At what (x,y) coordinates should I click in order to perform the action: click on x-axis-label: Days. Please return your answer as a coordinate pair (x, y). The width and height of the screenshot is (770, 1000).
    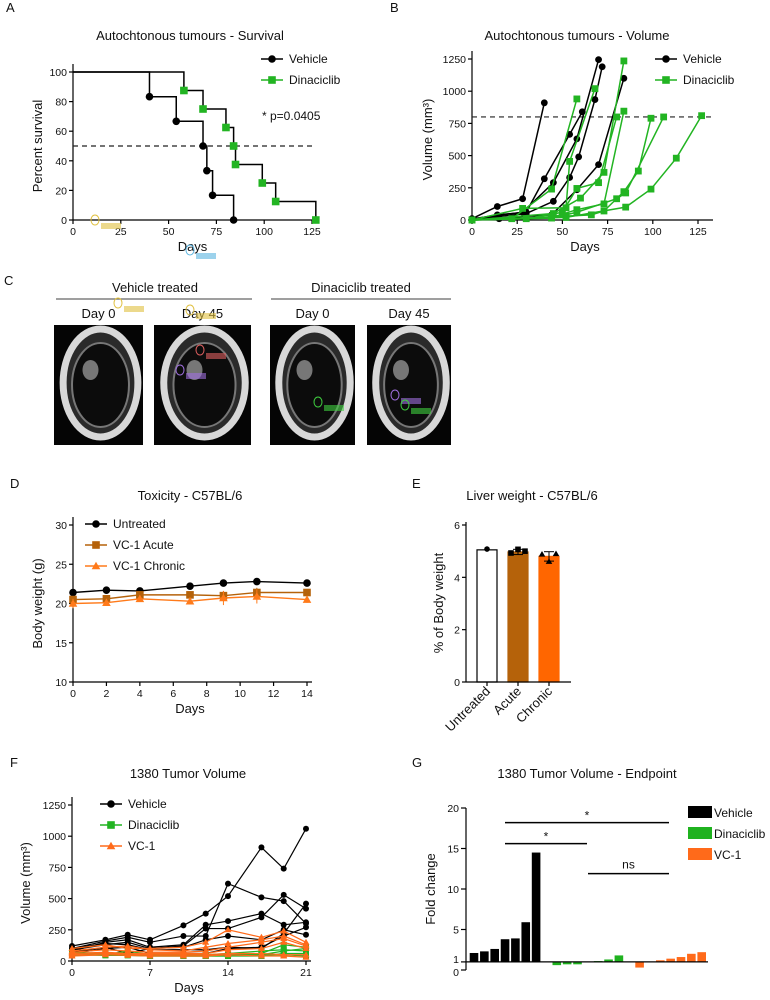
    Looking at the image, I should click on (189, 987).